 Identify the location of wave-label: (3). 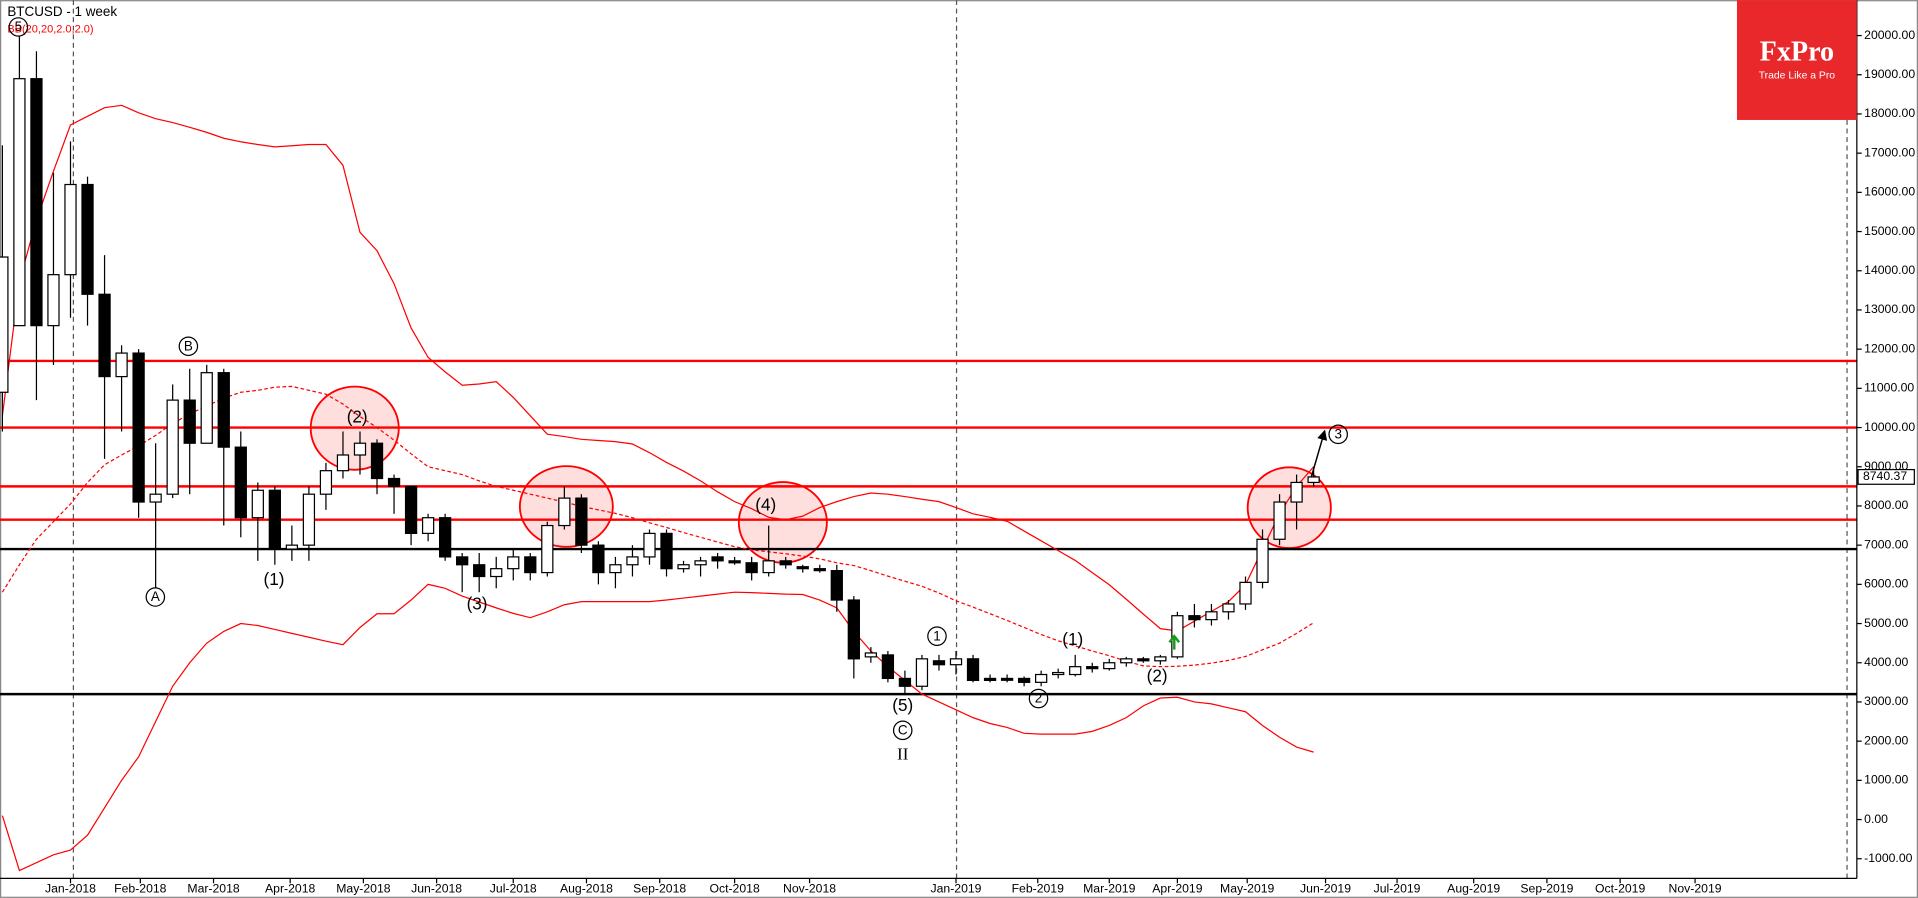
(477, 603).